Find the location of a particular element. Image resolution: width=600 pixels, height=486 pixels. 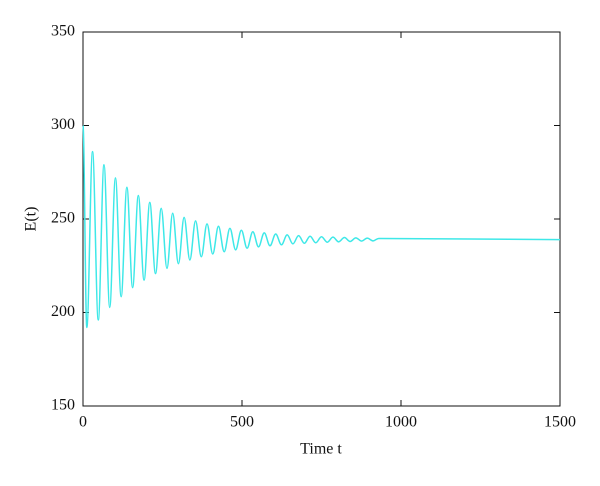

x-tick-label: 1500 is located at coordinates (560, 422).